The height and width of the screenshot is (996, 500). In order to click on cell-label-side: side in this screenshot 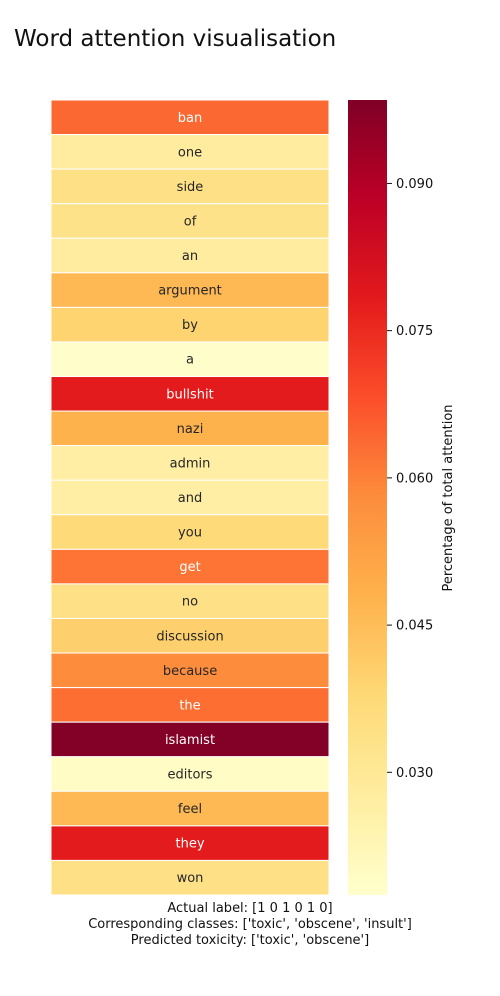, I will do `click(190, 187)`.